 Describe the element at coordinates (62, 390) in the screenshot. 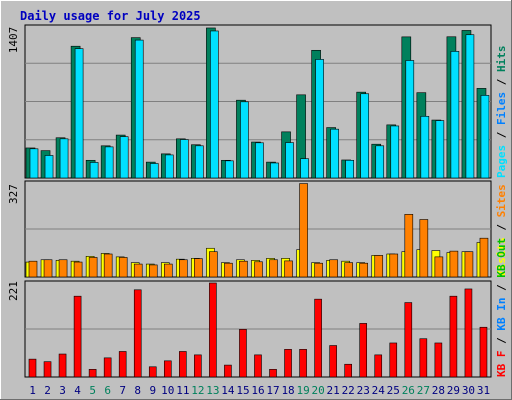

I see `x-tick-label: 3` at that location.